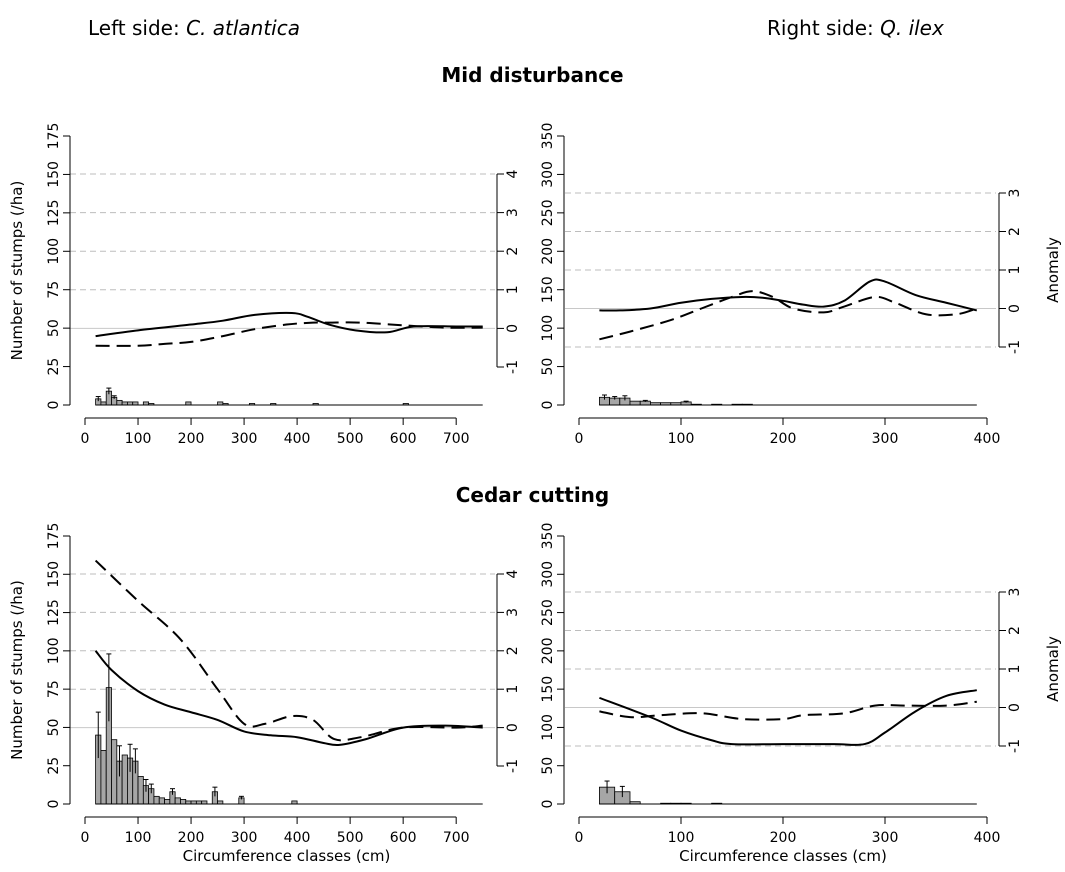  What do you see at coordinates (532, 495) in the screenshot?
I see `panel-title-cedar-cutting: Cedar cutting` at bounding box center [532, 495].